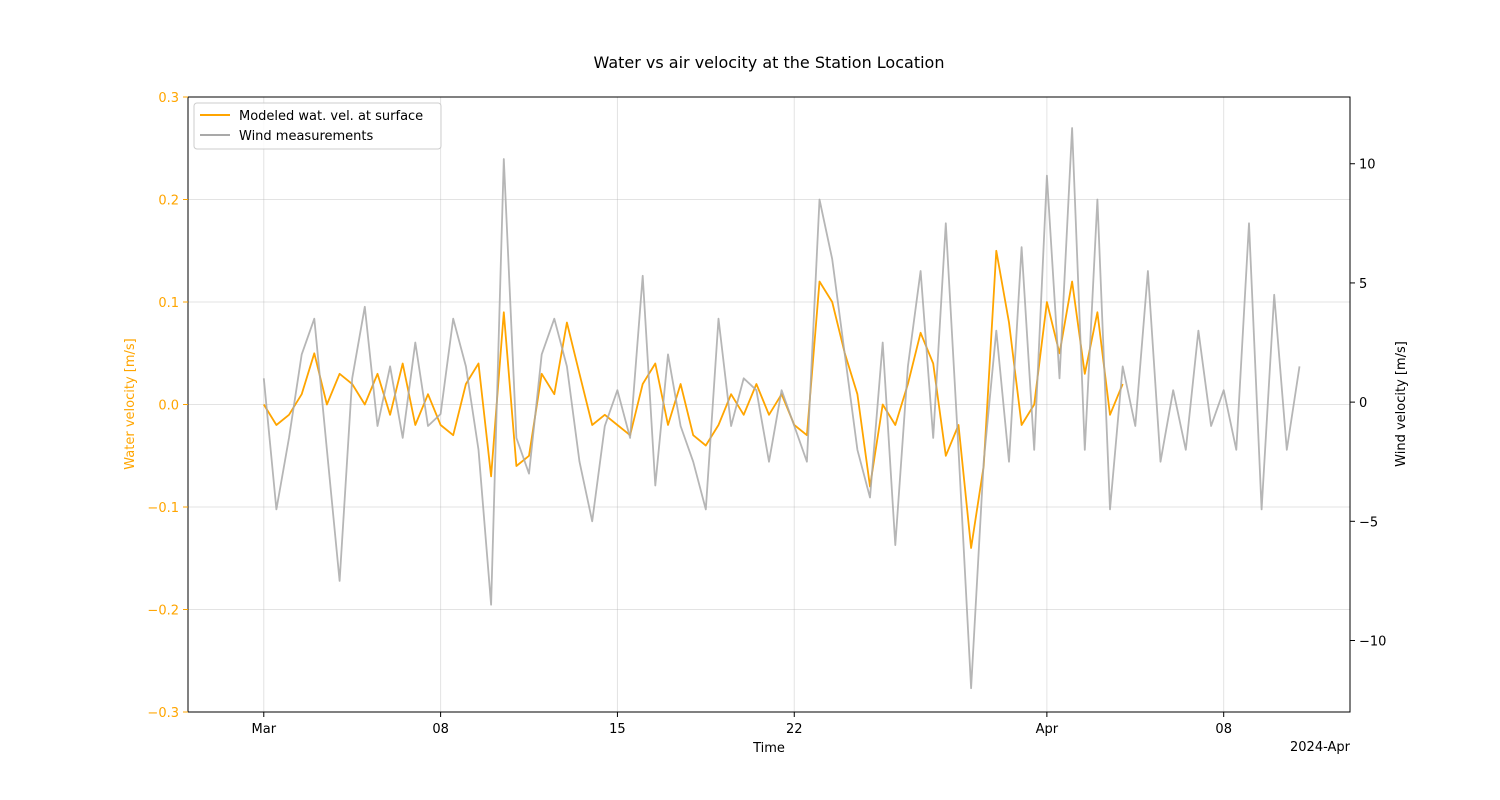 The width and height of the screenshot is (1500, 800). I want to click on right-y-tick-label: 5, so click(1363, 284).